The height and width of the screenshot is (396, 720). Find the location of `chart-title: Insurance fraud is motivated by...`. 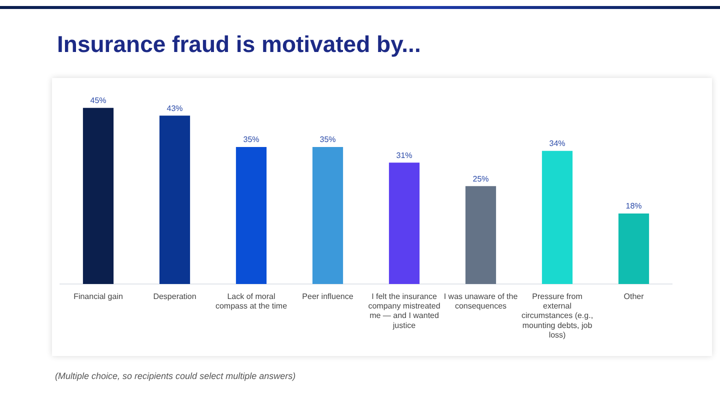

chart-title: Insurance fraud is motivated by... is located at coordinates (239, 44).